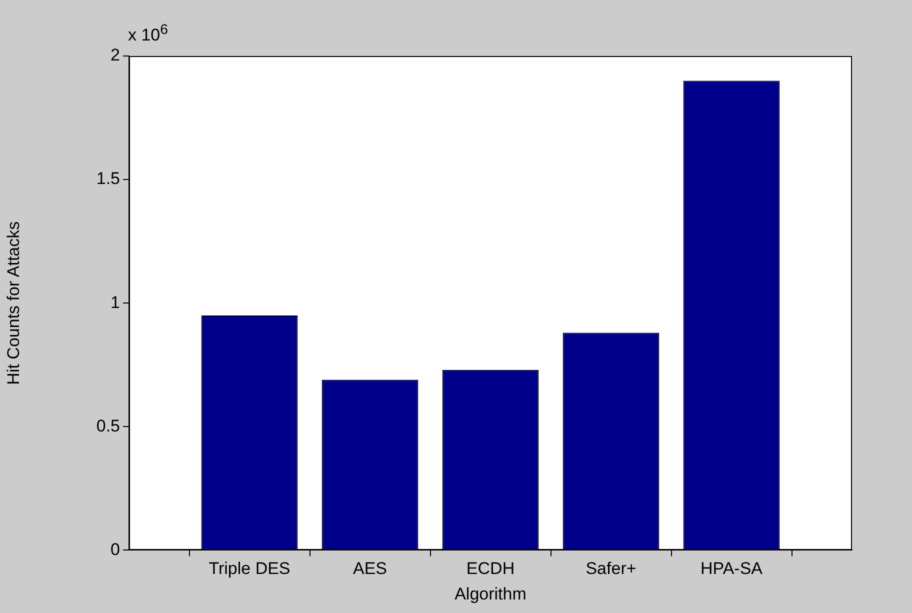  Describe the element at coordinates (370, 568) in the screenshot. I see `x-tick-label: AES` at that location.